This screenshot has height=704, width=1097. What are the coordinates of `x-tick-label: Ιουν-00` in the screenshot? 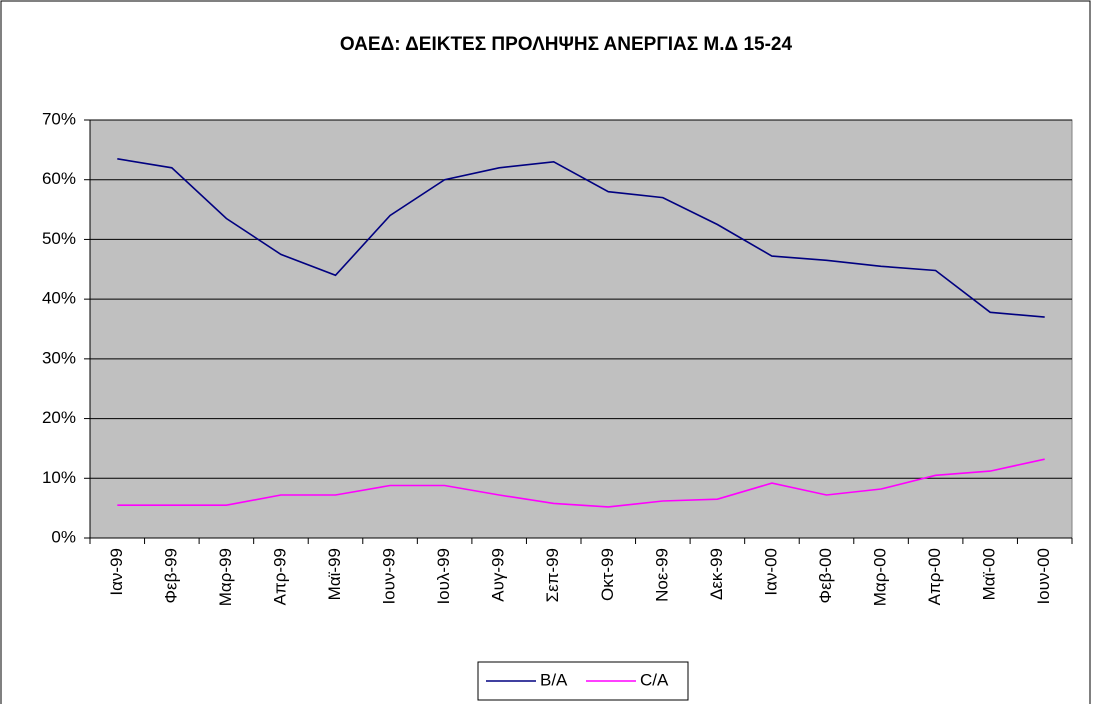 It's located at (1043, 576).